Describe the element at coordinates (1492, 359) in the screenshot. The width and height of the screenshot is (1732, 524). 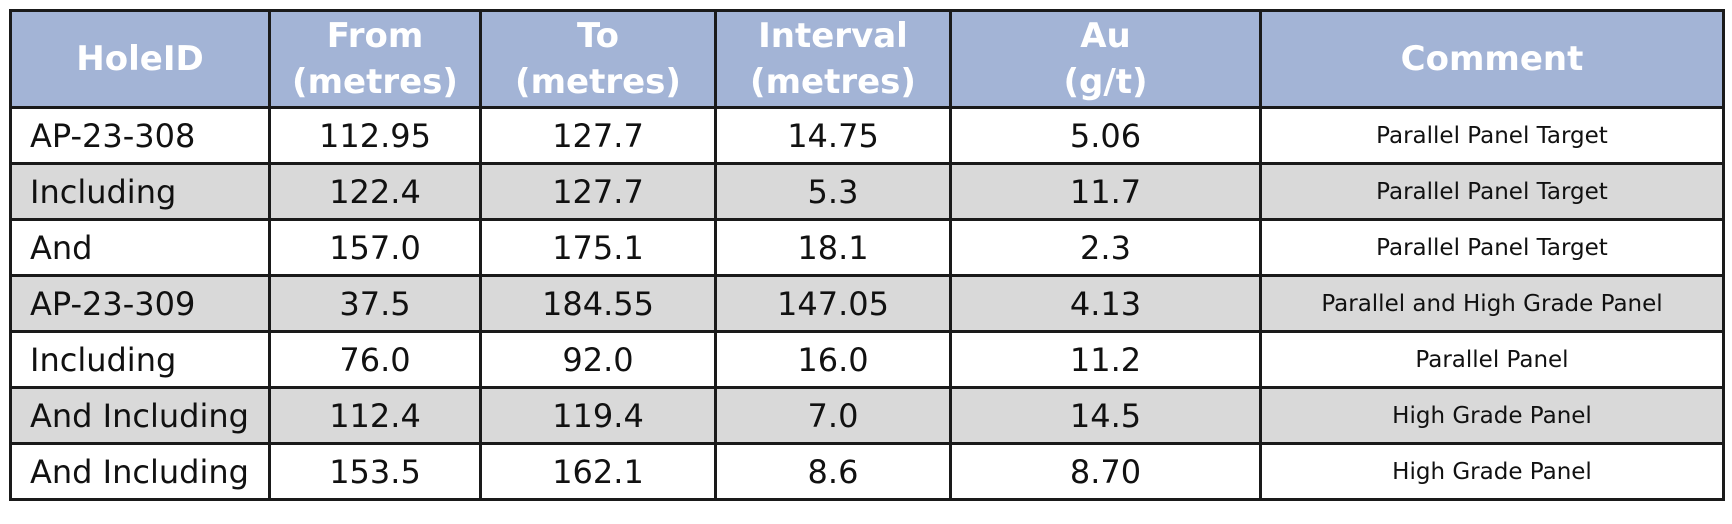
I see `cell-comment: Parallel Panel` at that location.